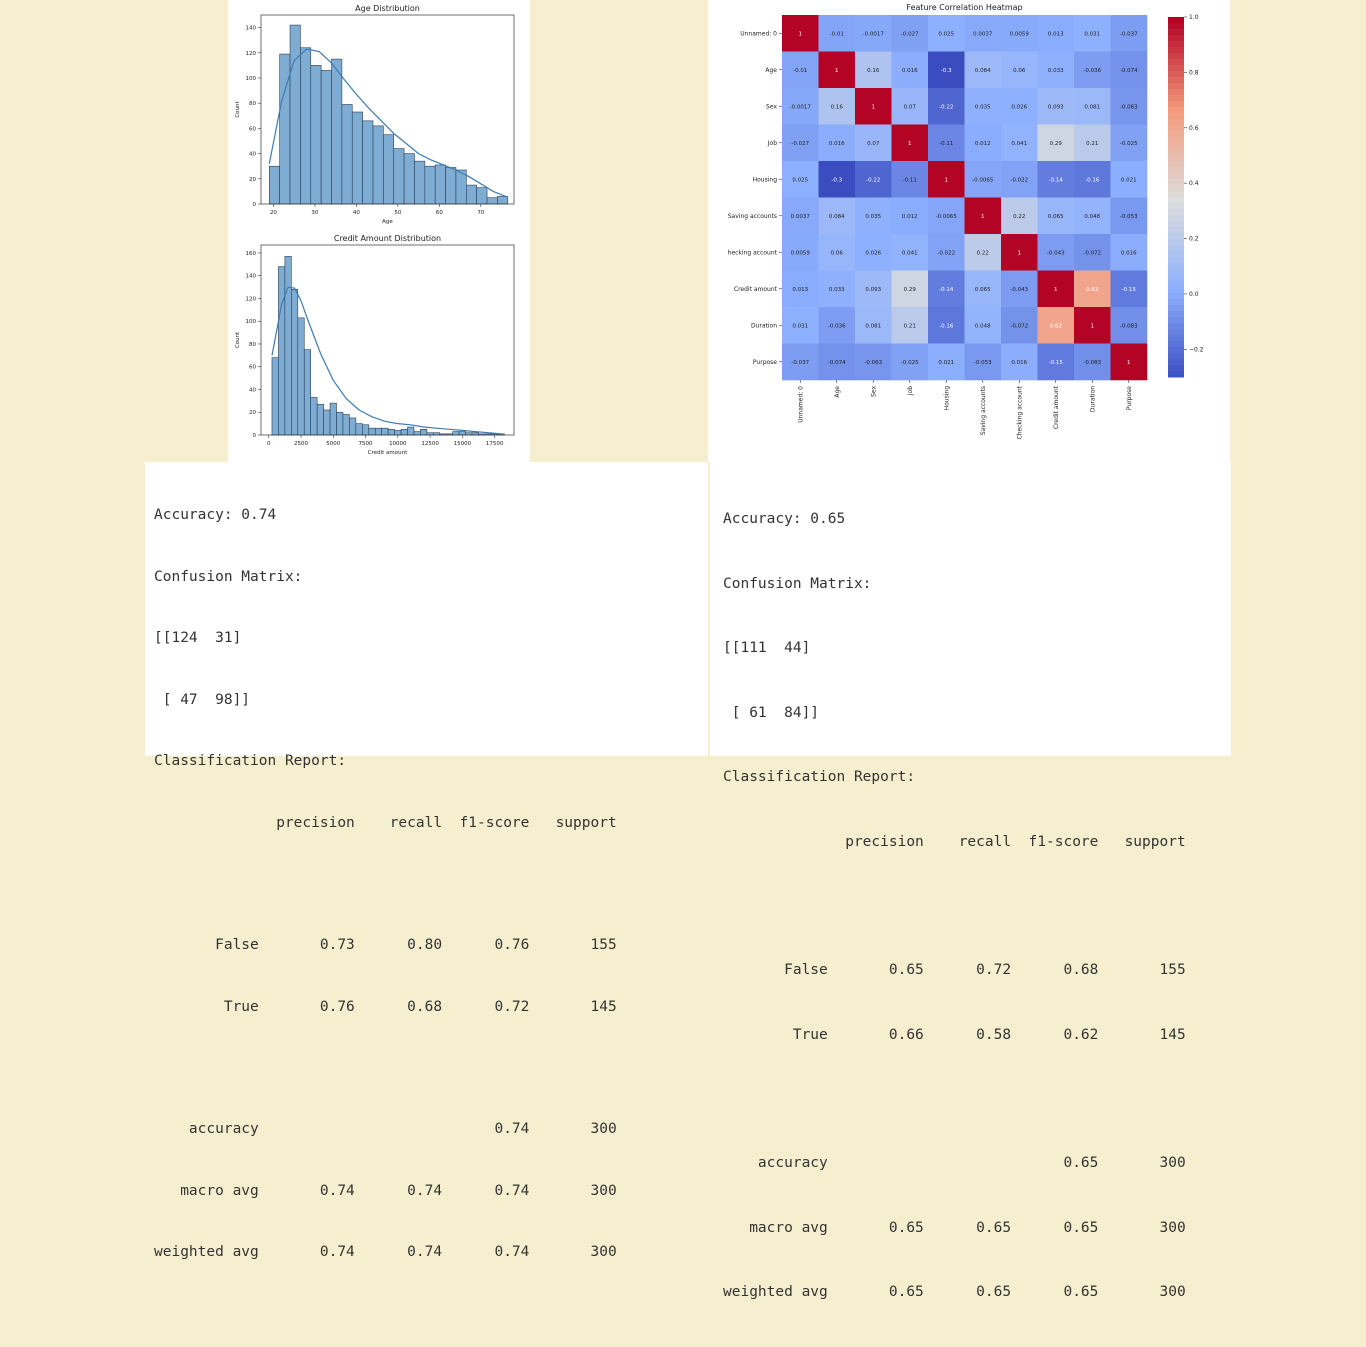 Image resolution: width=1366 pixels, height=1347 pixels. What do you see at coordinates (771, 712) in the screenshot?
I see `confusion-matrix-row: [ 61 84]]` at bounding box center [771, 712].